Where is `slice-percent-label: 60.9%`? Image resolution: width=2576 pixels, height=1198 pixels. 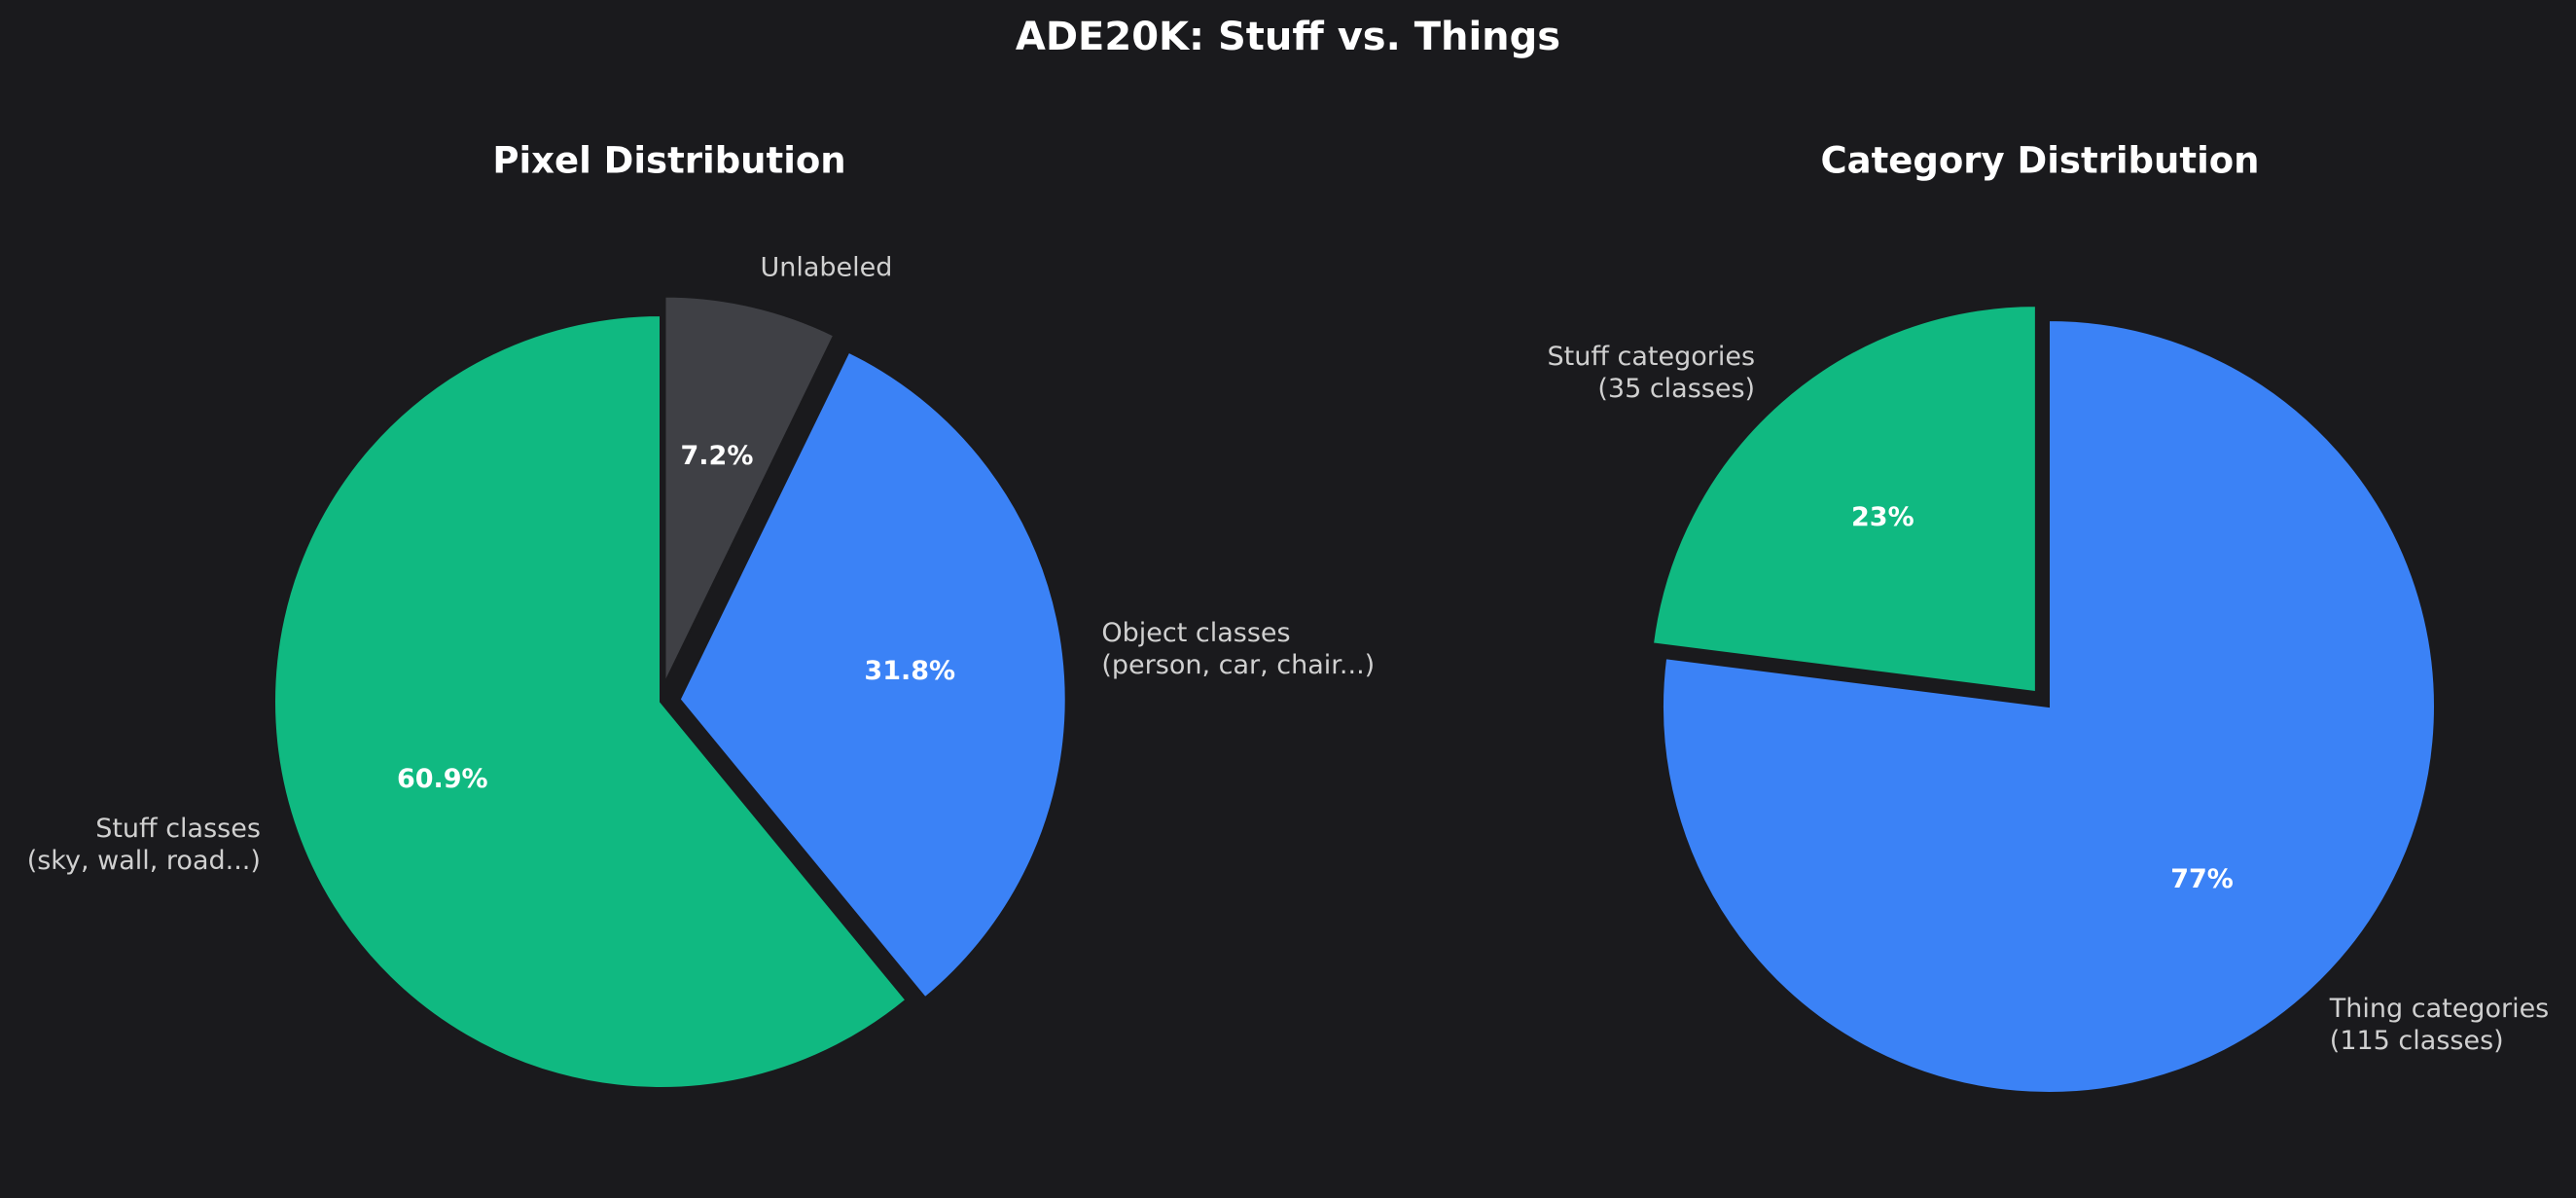
slice-percent-label: 60.9% is located at coordinates (442, 779).